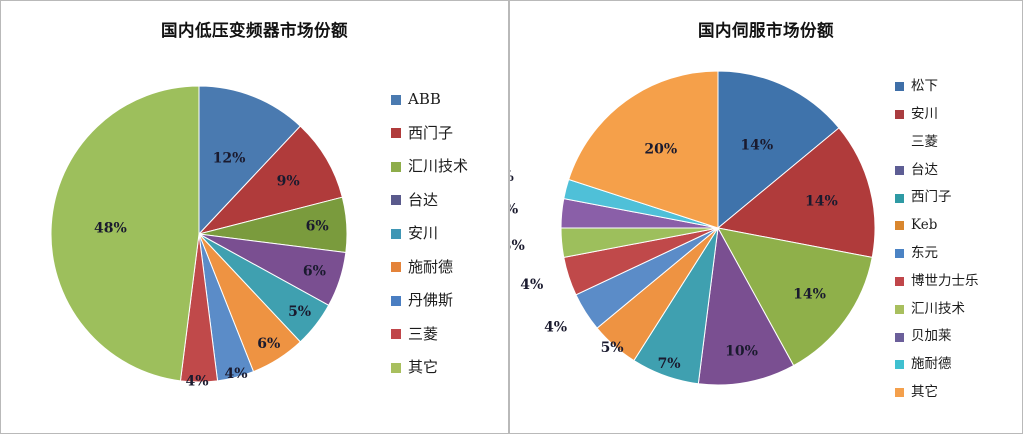  I want to click on legend-item: Keb, so click(937, 226).